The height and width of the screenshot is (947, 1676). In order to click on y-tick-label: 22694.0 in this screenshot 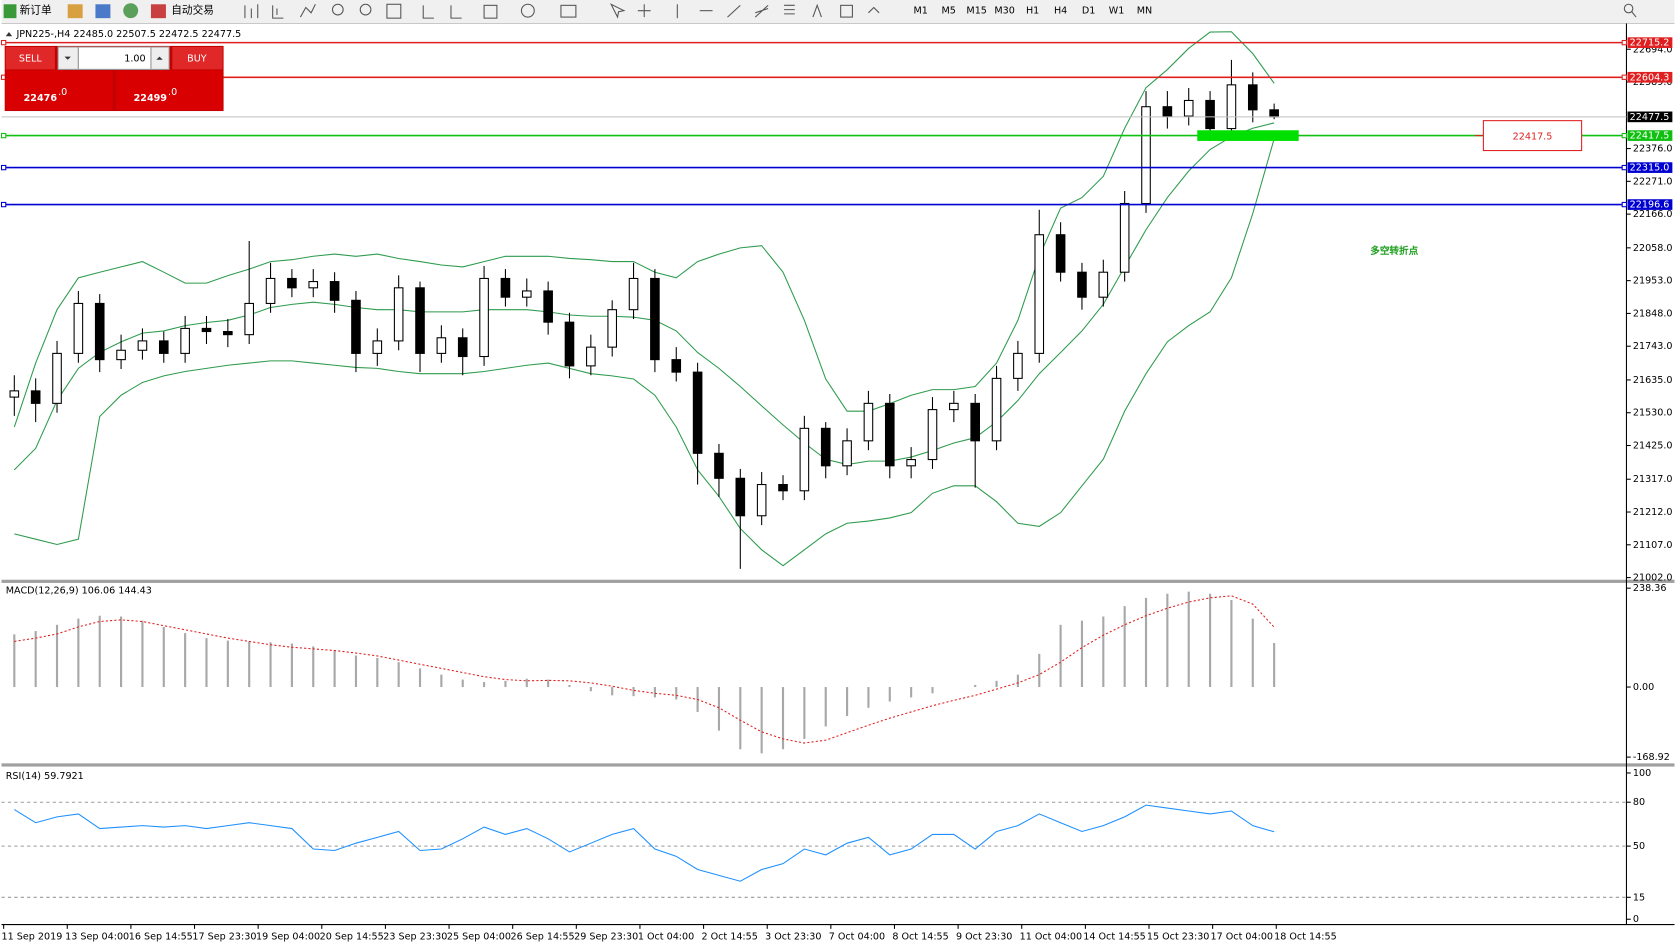, I will do `click(1653, 49)`.